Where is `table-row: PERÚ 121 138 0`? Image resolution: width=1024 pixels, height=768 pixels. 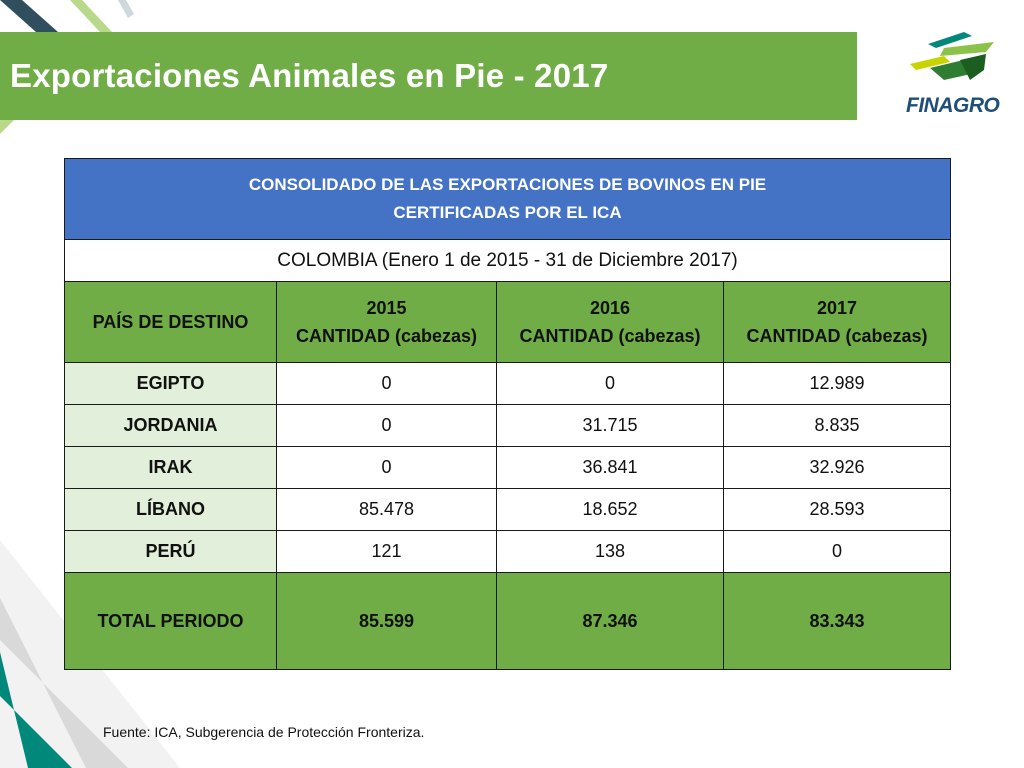 table-row: PERÚ 121 138 0 is located at coordinates (507, 551).